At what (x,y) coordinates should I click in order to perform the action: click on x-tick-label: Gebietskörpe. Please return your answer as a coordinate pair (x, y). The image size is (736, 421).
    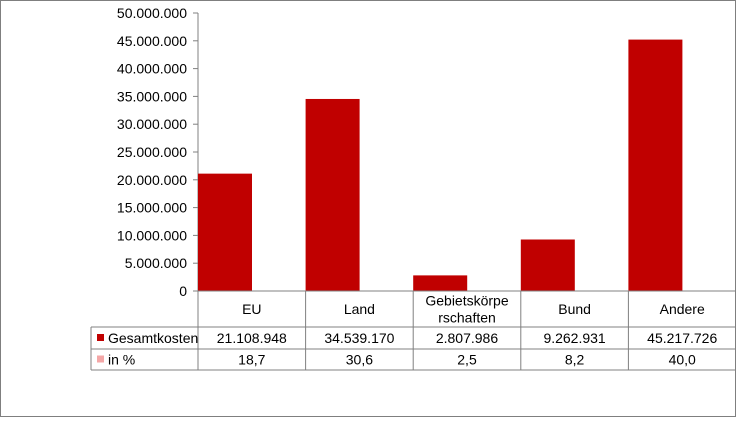
    Looking at the image, I should click on (466, 301).